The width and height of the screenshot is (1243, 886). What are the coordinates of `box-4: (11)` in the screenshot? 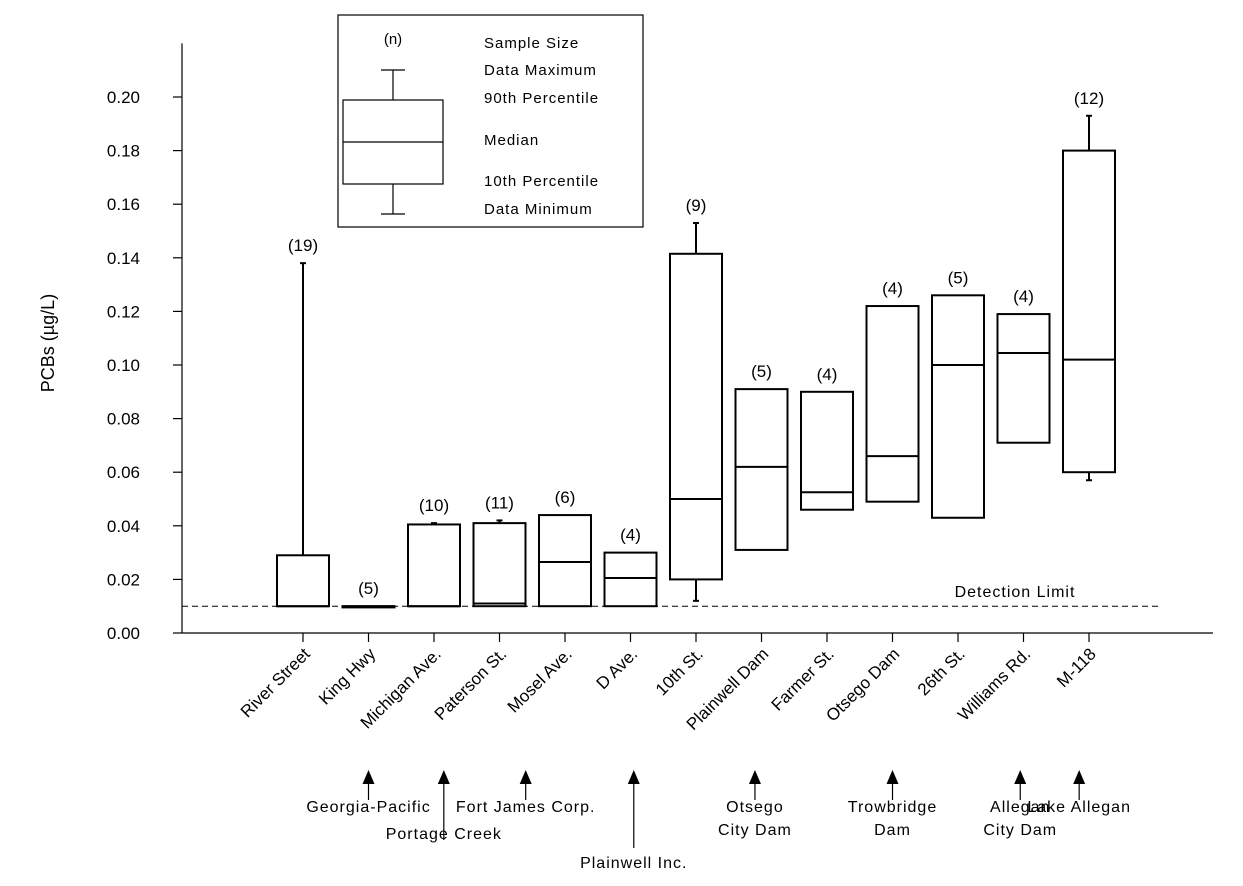 It's located at (499, 550).